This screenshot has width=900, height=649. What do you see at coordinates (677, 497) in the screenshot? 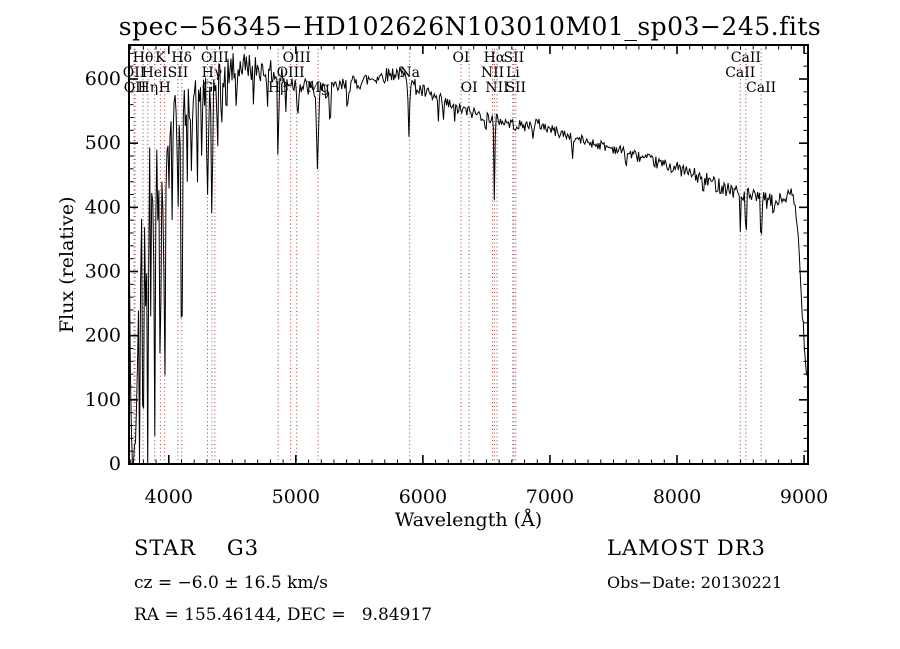
I see `x-tick-label: 8000` at bounding box center [677, 497].